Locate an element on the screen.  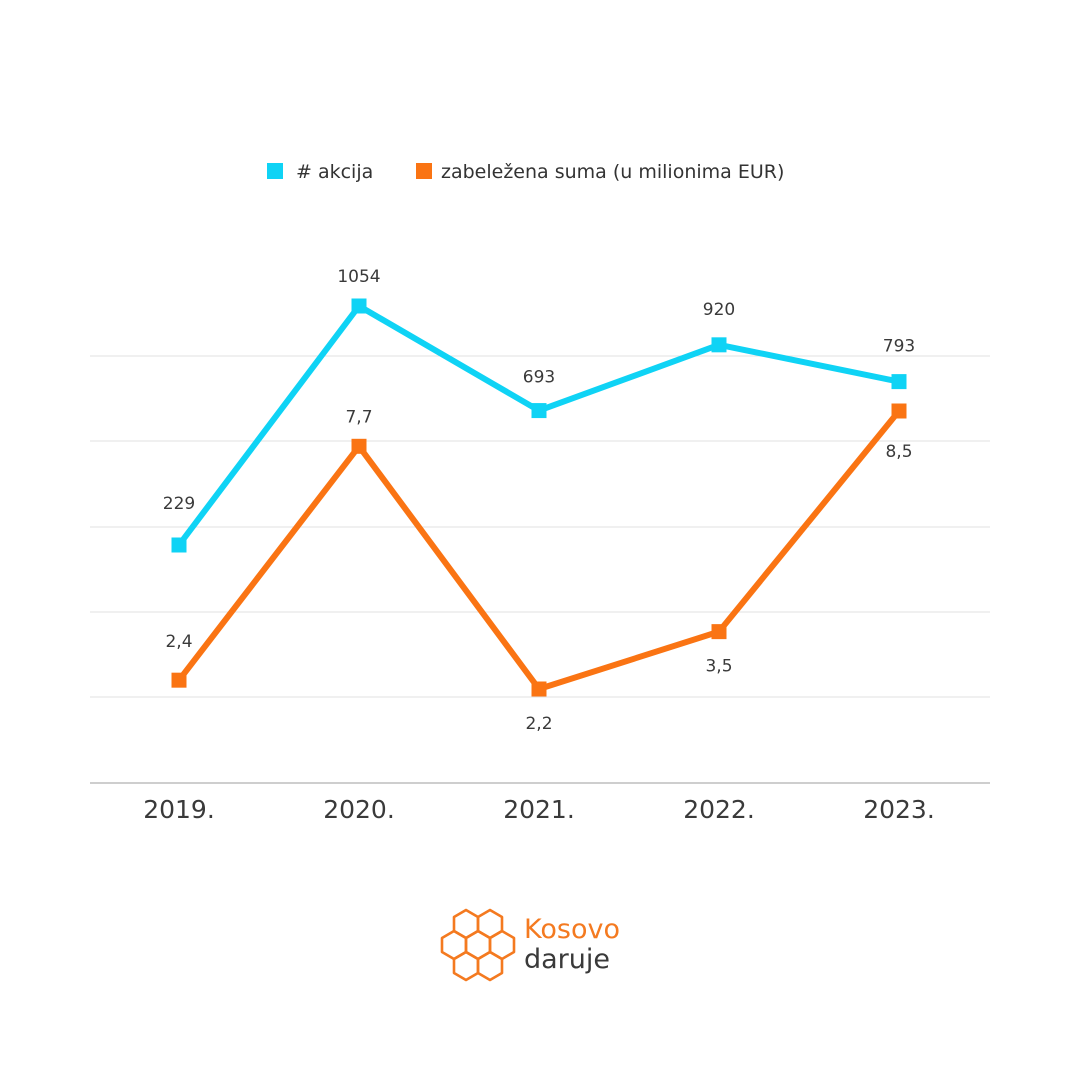
data-label: 793 is located at coordinates (899, 347).